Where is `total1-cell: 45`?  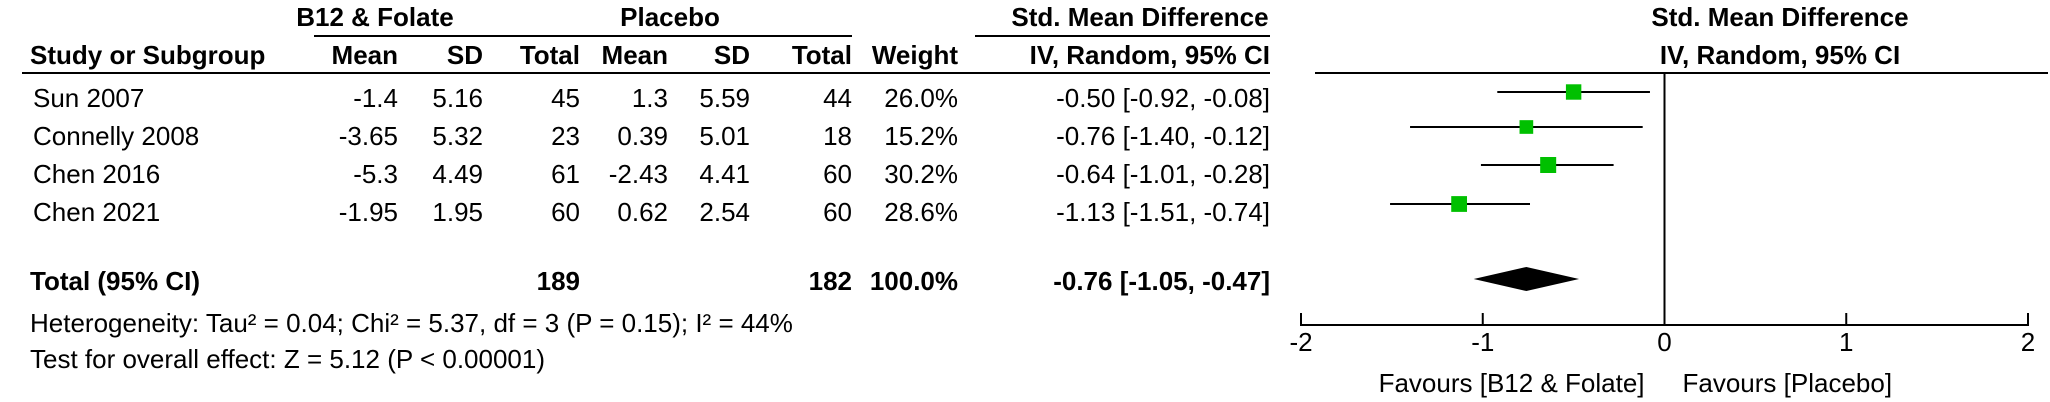 total1-cell: 45 is located at coordinates (565, 98).